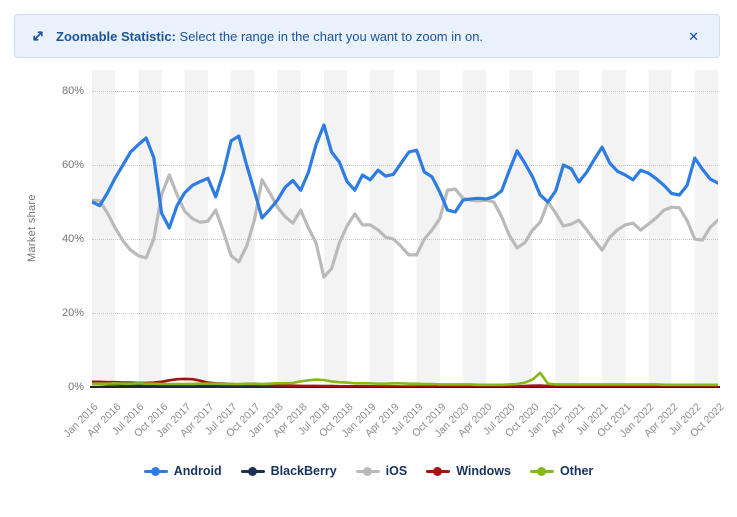 This screenshot has height=517, width=737. Describe the element at coordinates (614, 420) in the screenshot. I see `x-tick-oct-2021: Oct 2021` at that location.